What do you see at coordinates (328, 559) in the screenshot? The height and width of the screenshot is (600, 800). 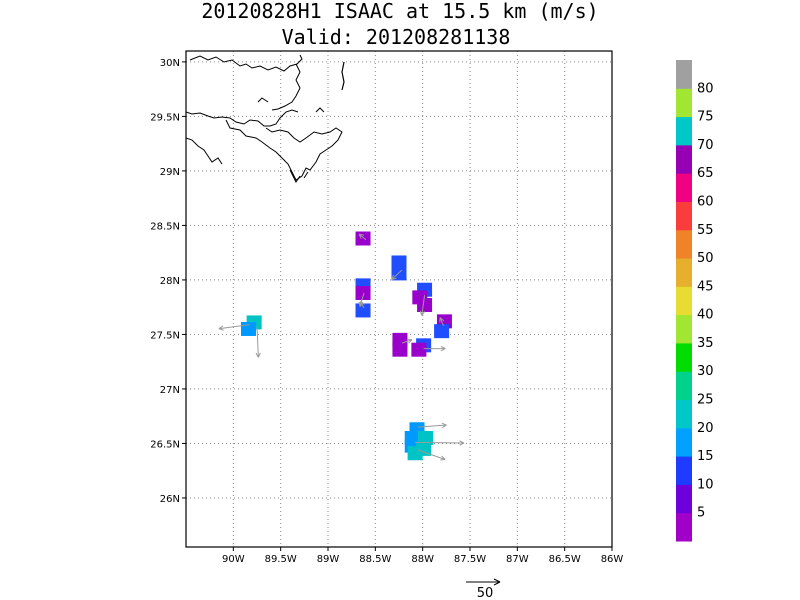 I see `x-tick-label: 89W` at bounding box center [328, 559].